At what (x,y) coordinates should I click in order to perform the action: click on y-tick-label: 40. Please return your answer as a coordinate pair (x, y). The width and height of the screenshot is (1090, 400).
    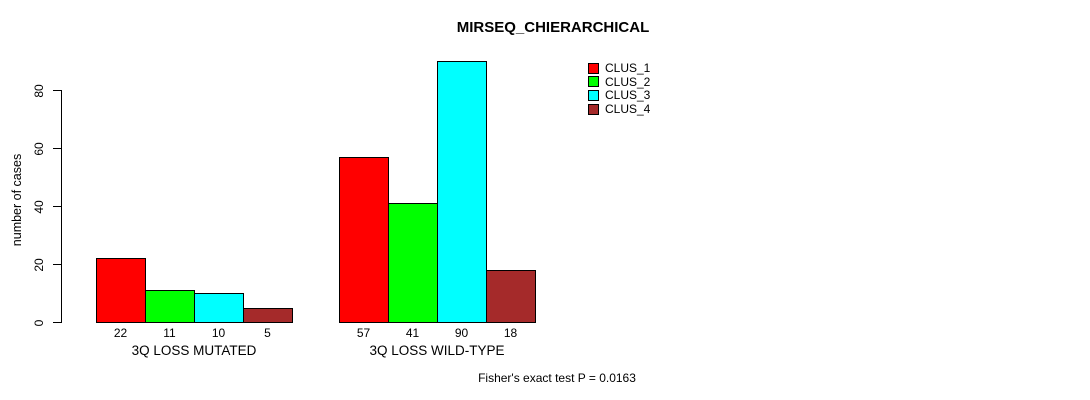
    Looking at the image, I should click on (39, 206).